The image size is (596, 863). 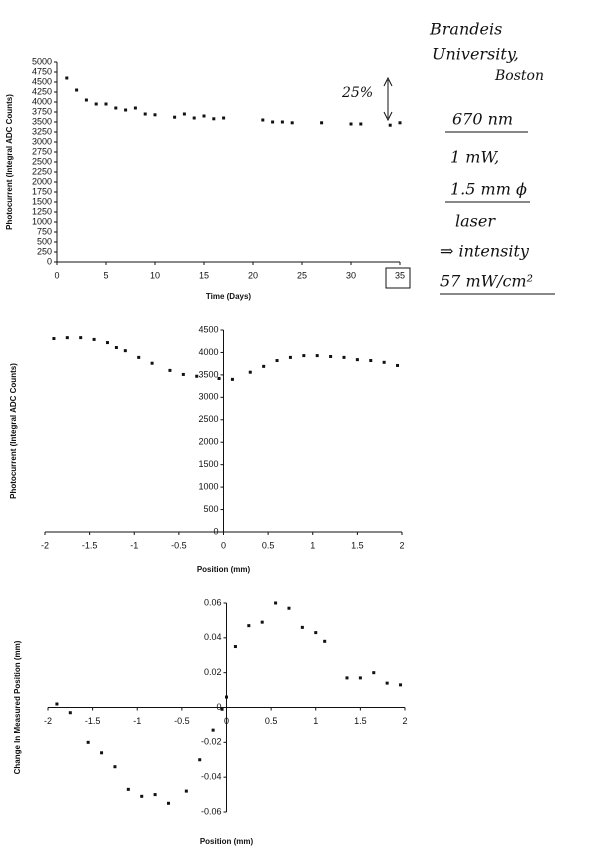 What do you see at coordinates (208, 486) in the screenshot?
I see `y-tick-label: 1000` at bounding box center [208, 486].